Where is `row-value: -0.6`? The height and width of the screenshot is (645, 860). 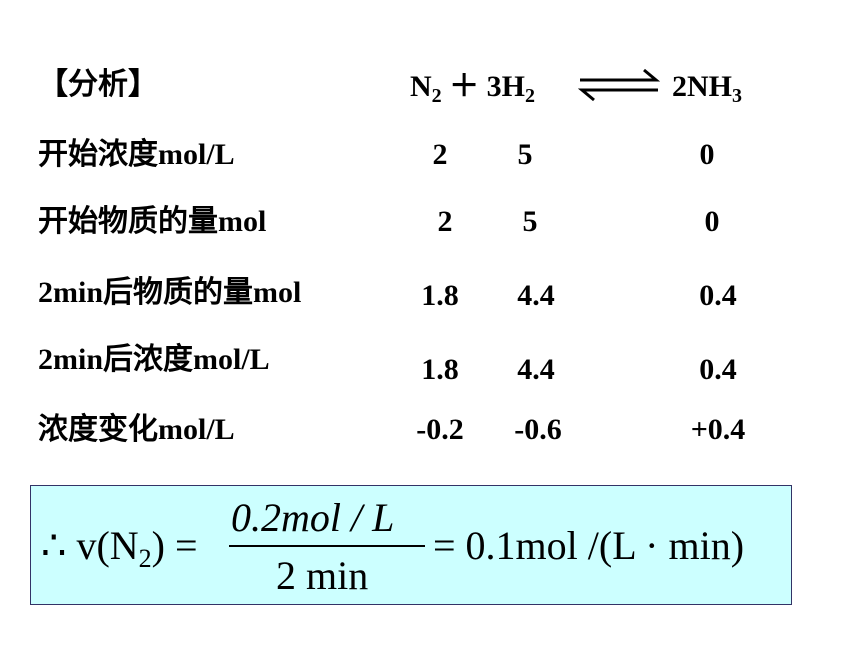
row-value: -0.6 is located at coordinates (538, 429).